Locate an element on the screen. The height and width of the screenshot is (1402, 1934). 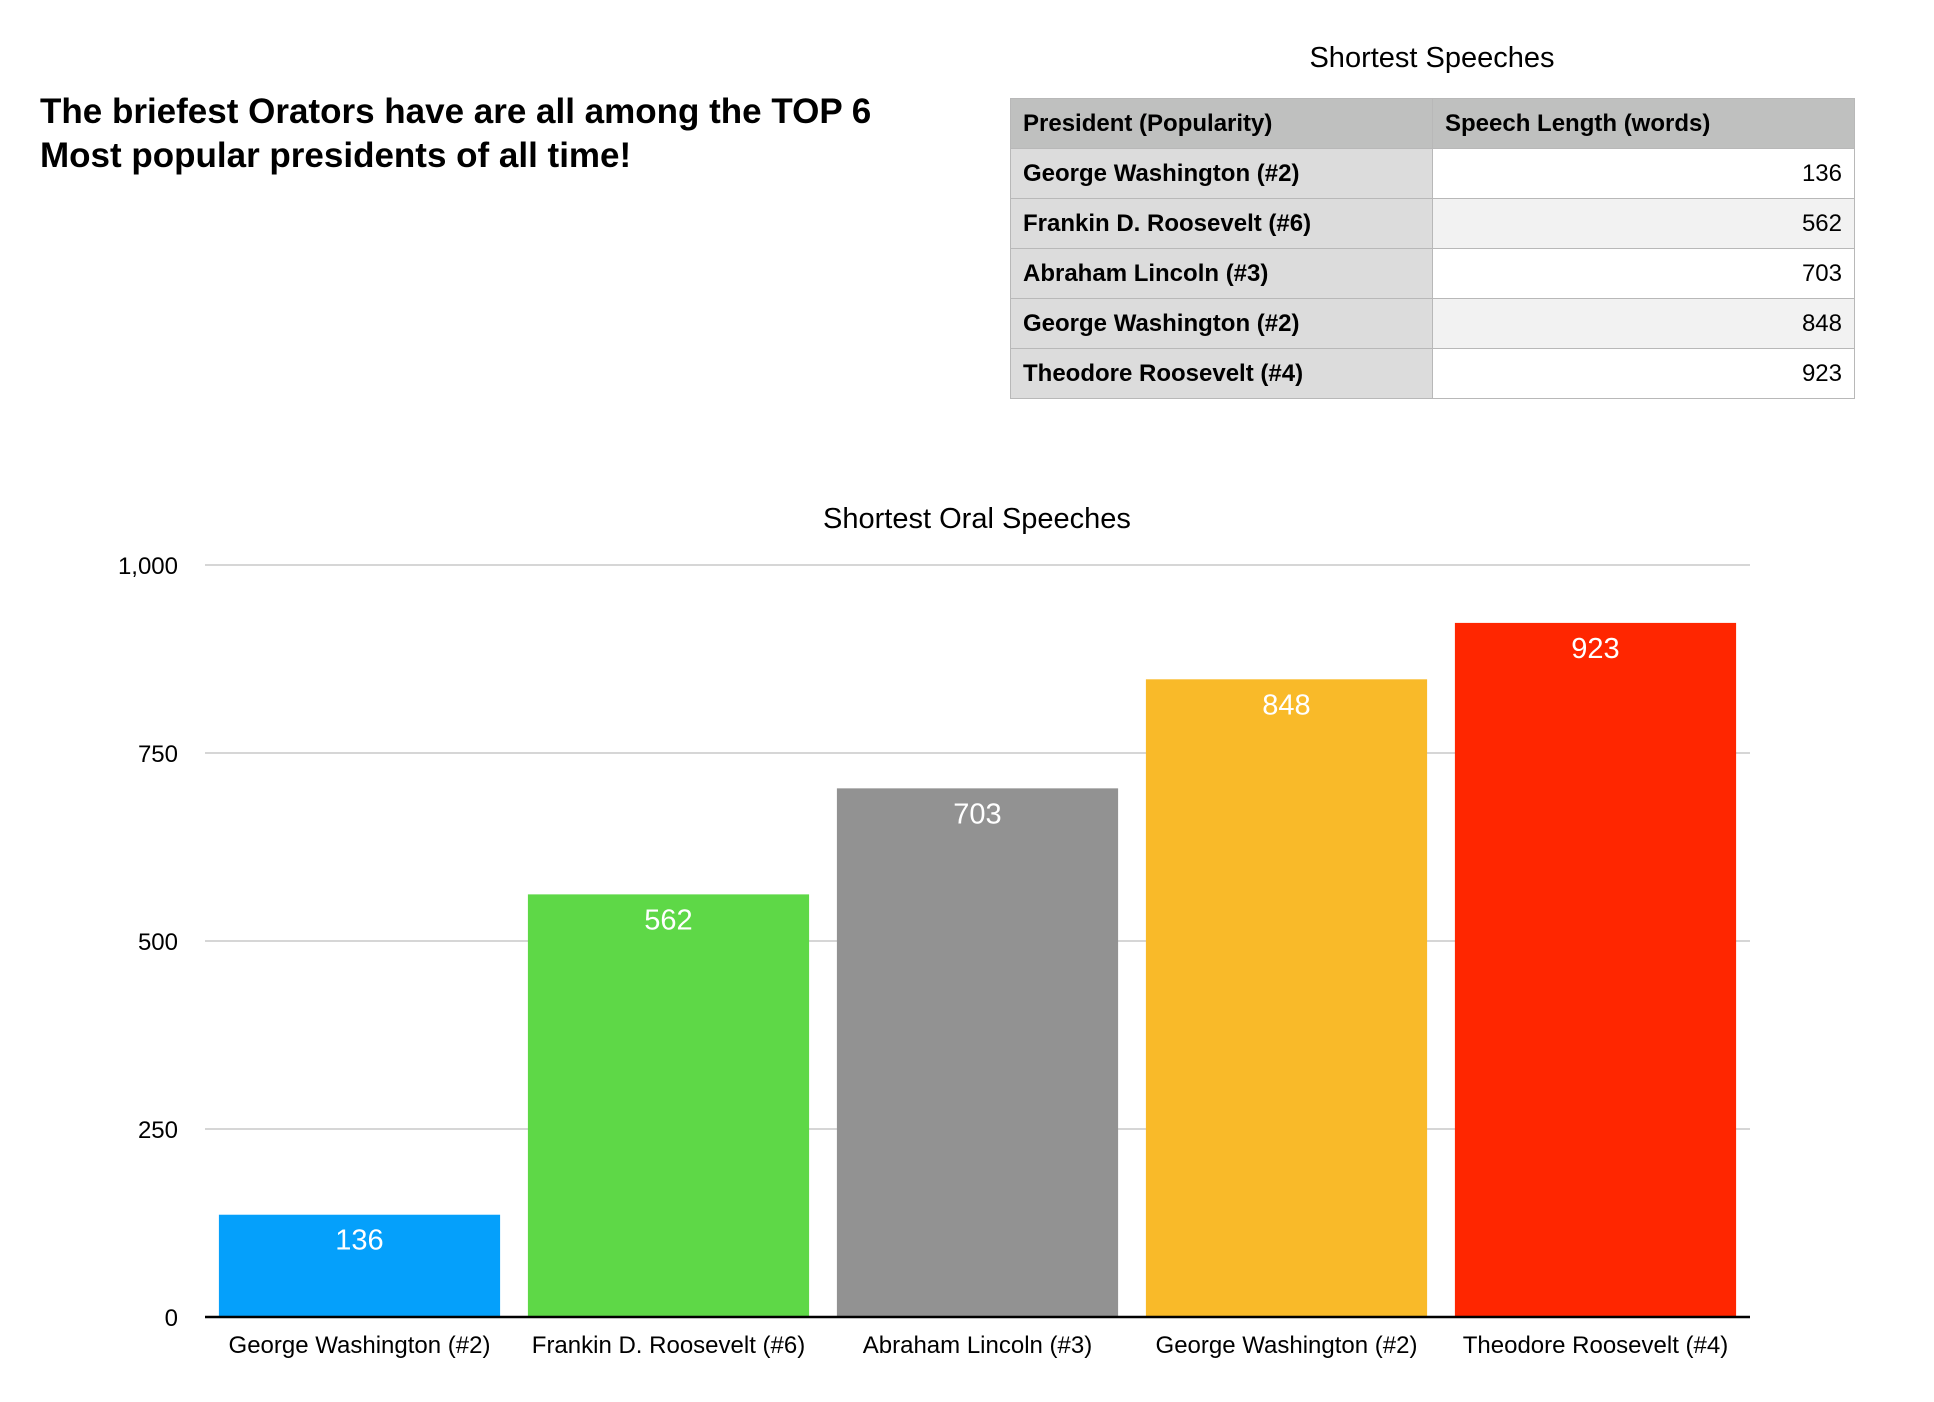
table-row: George Washington (#2) 136 is located at coordinates (1432, 173).